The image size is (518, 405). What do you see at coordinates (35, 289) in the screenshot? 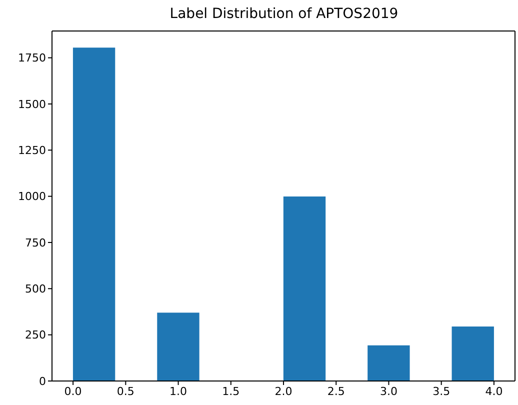
I see `y-tick-label: 500` at bounding box center [35, 289].